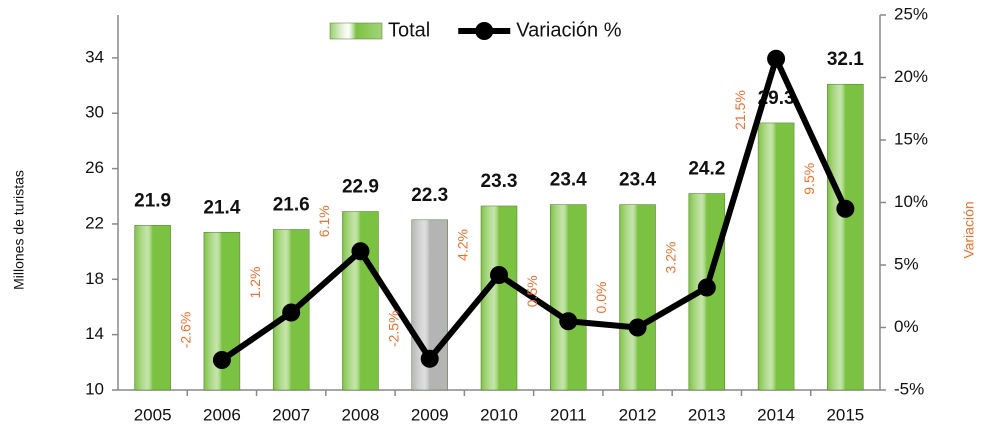 This screenshot has width=989, height=437. What do you see at coordinates (360, 187) in the screenshot?
I see `bar-value-label: 22.9` at bounding box center [360, 187].